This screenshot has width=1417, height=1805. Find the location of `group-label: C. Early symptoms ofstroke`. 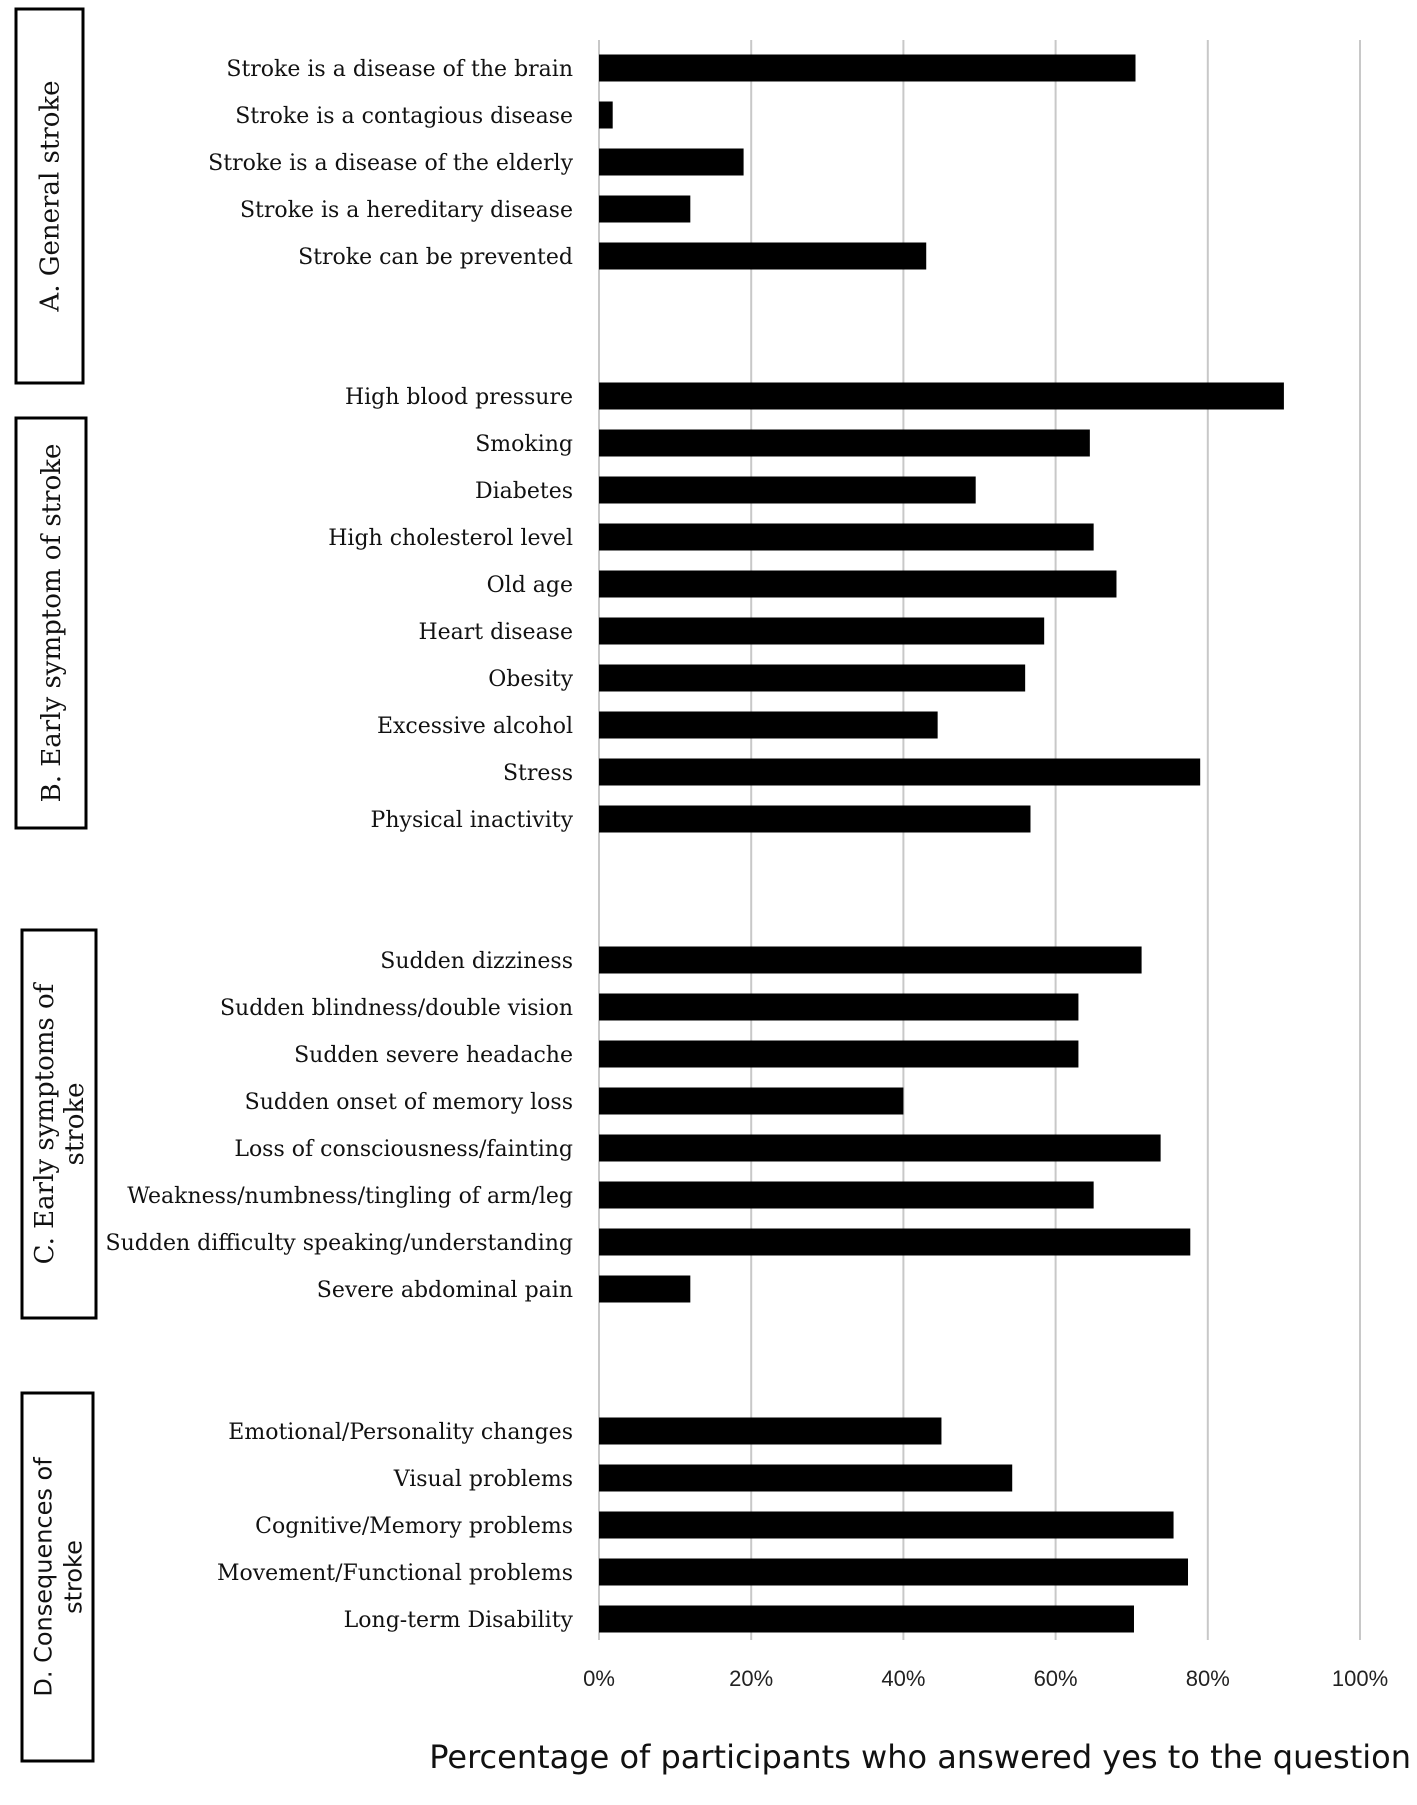

group-label: C. Early symptoms ofstroke is located at coordinates (60, 1122).